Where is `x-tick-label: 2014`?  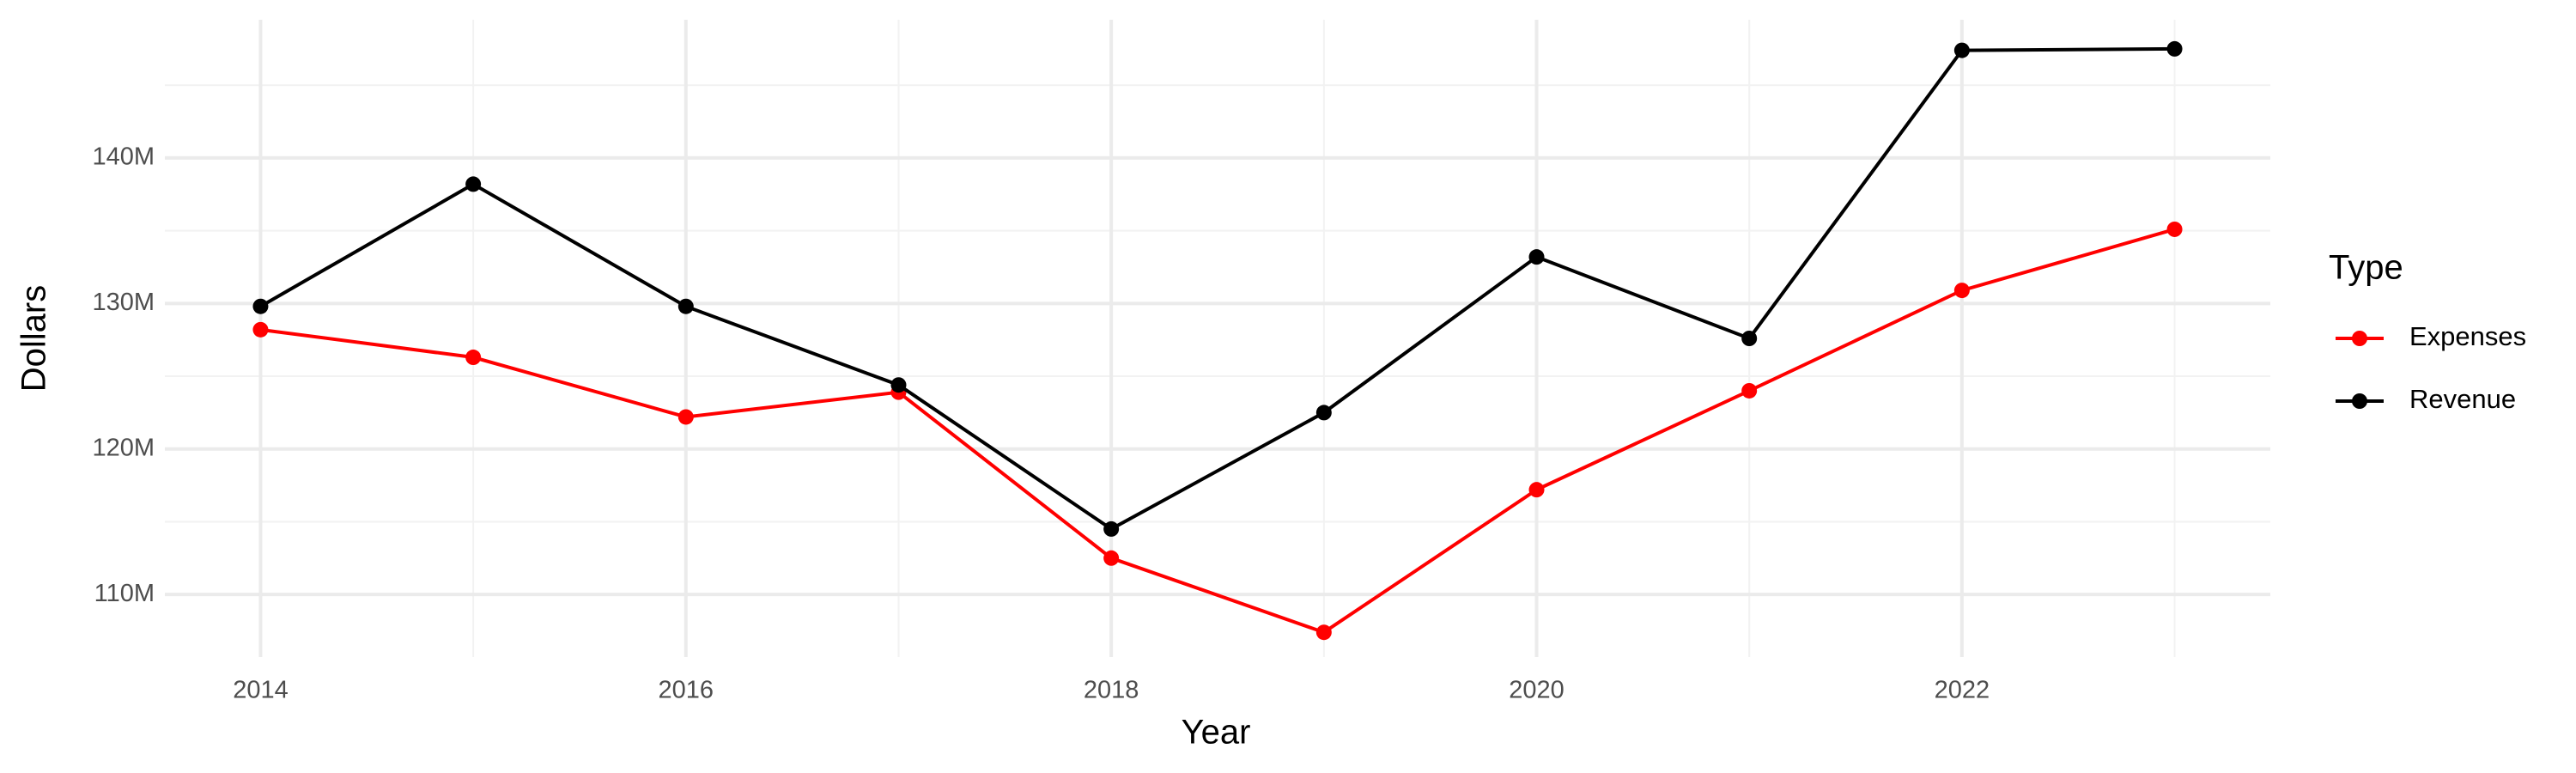
x-tick-label: 2014 is located at coordinates (261, 690).